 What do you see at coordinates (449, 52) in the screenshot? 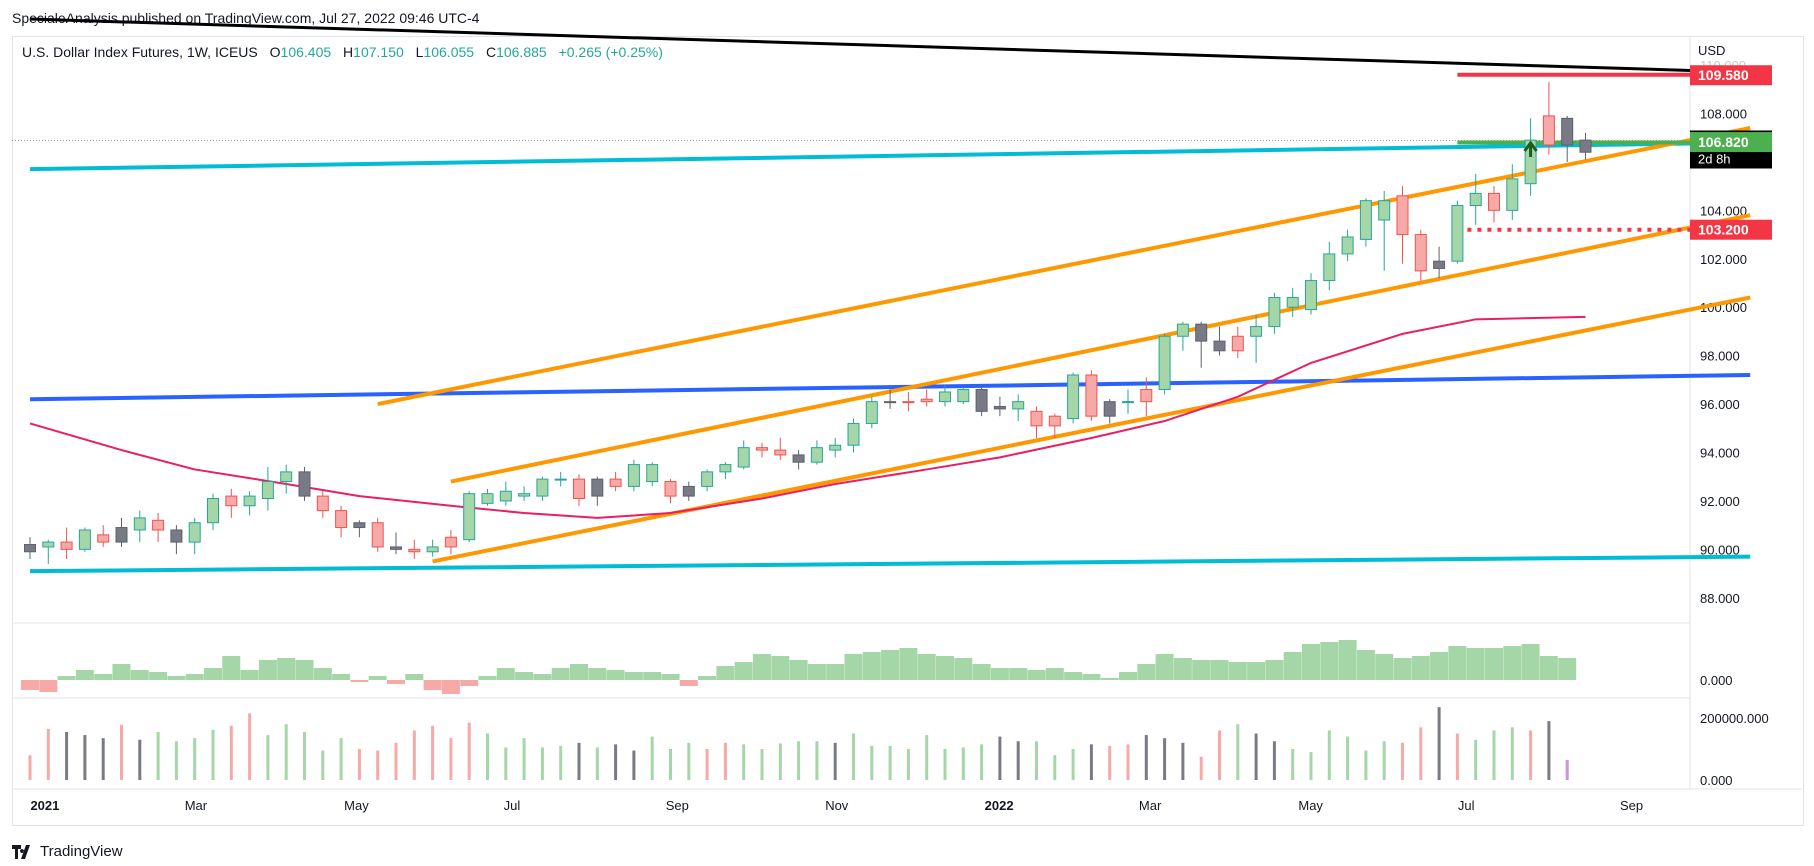
I see `legend-low-value: 106.055` at bounding box center [449, 52].